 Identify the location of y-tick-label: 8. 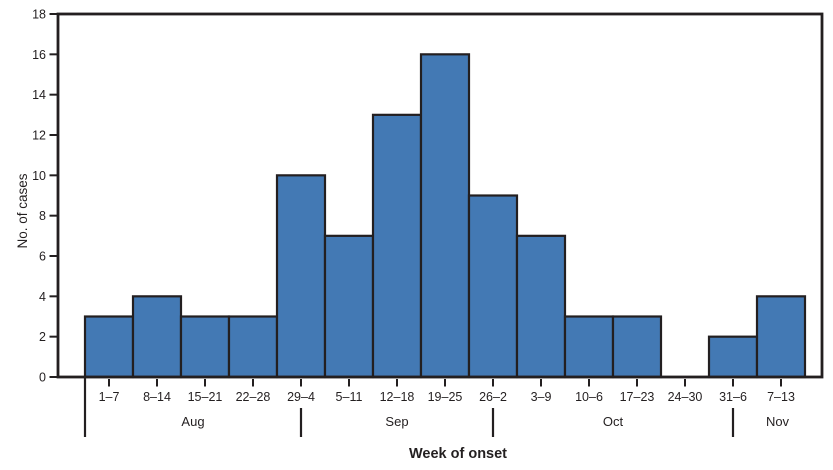
(42, 216).